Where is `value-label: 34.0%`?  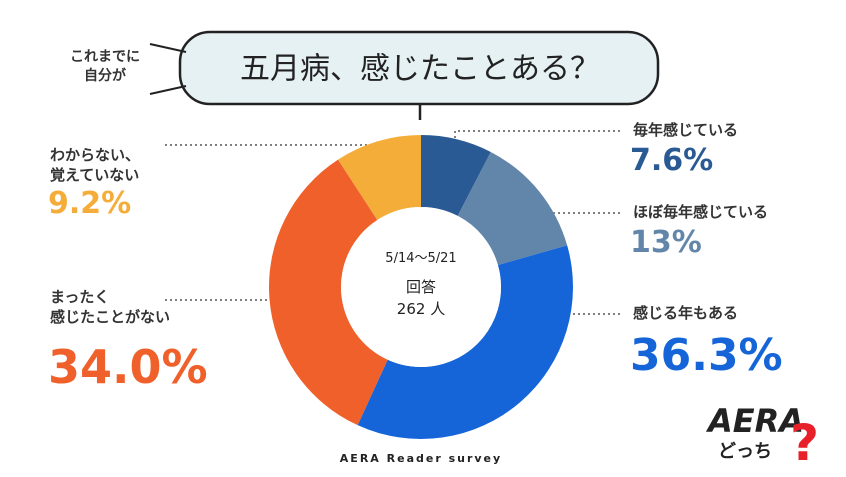
value-label: 34.0% is located at coordinates (128, 367).